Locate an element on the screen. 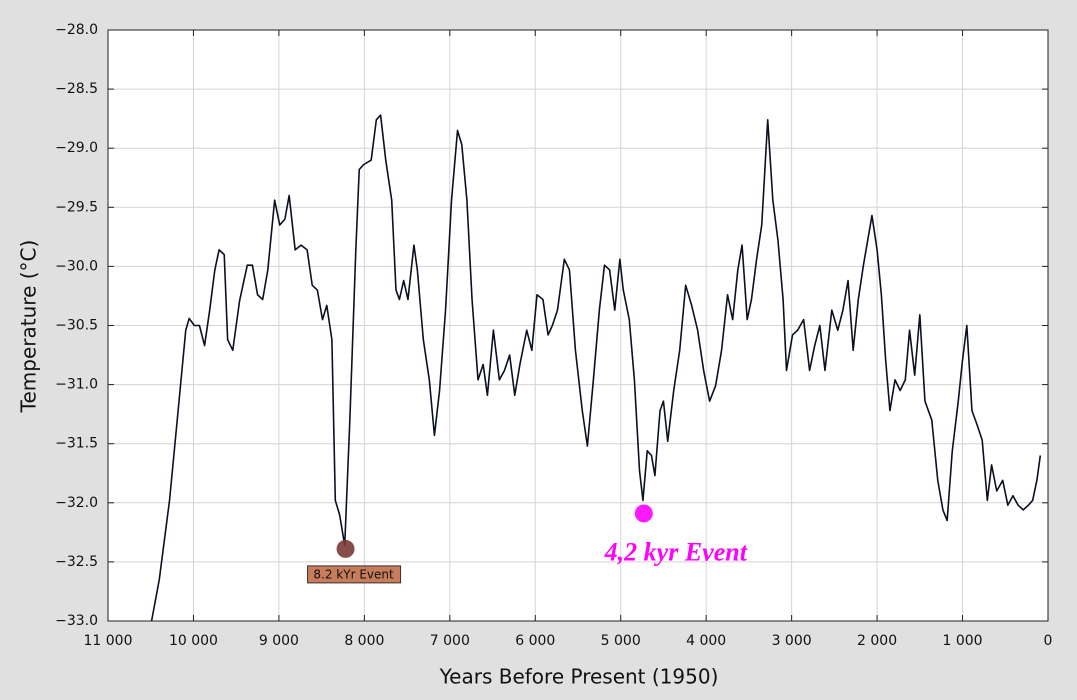 The width and height of the screenshot is (1077, 700). x-tick-label: 10 000 is located at coordinates (193, 641).